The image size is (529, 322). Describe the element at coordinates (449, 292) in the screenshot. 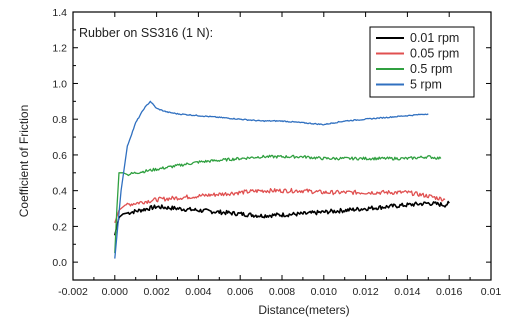

I see `x-tick-label: 0.016` at that location.